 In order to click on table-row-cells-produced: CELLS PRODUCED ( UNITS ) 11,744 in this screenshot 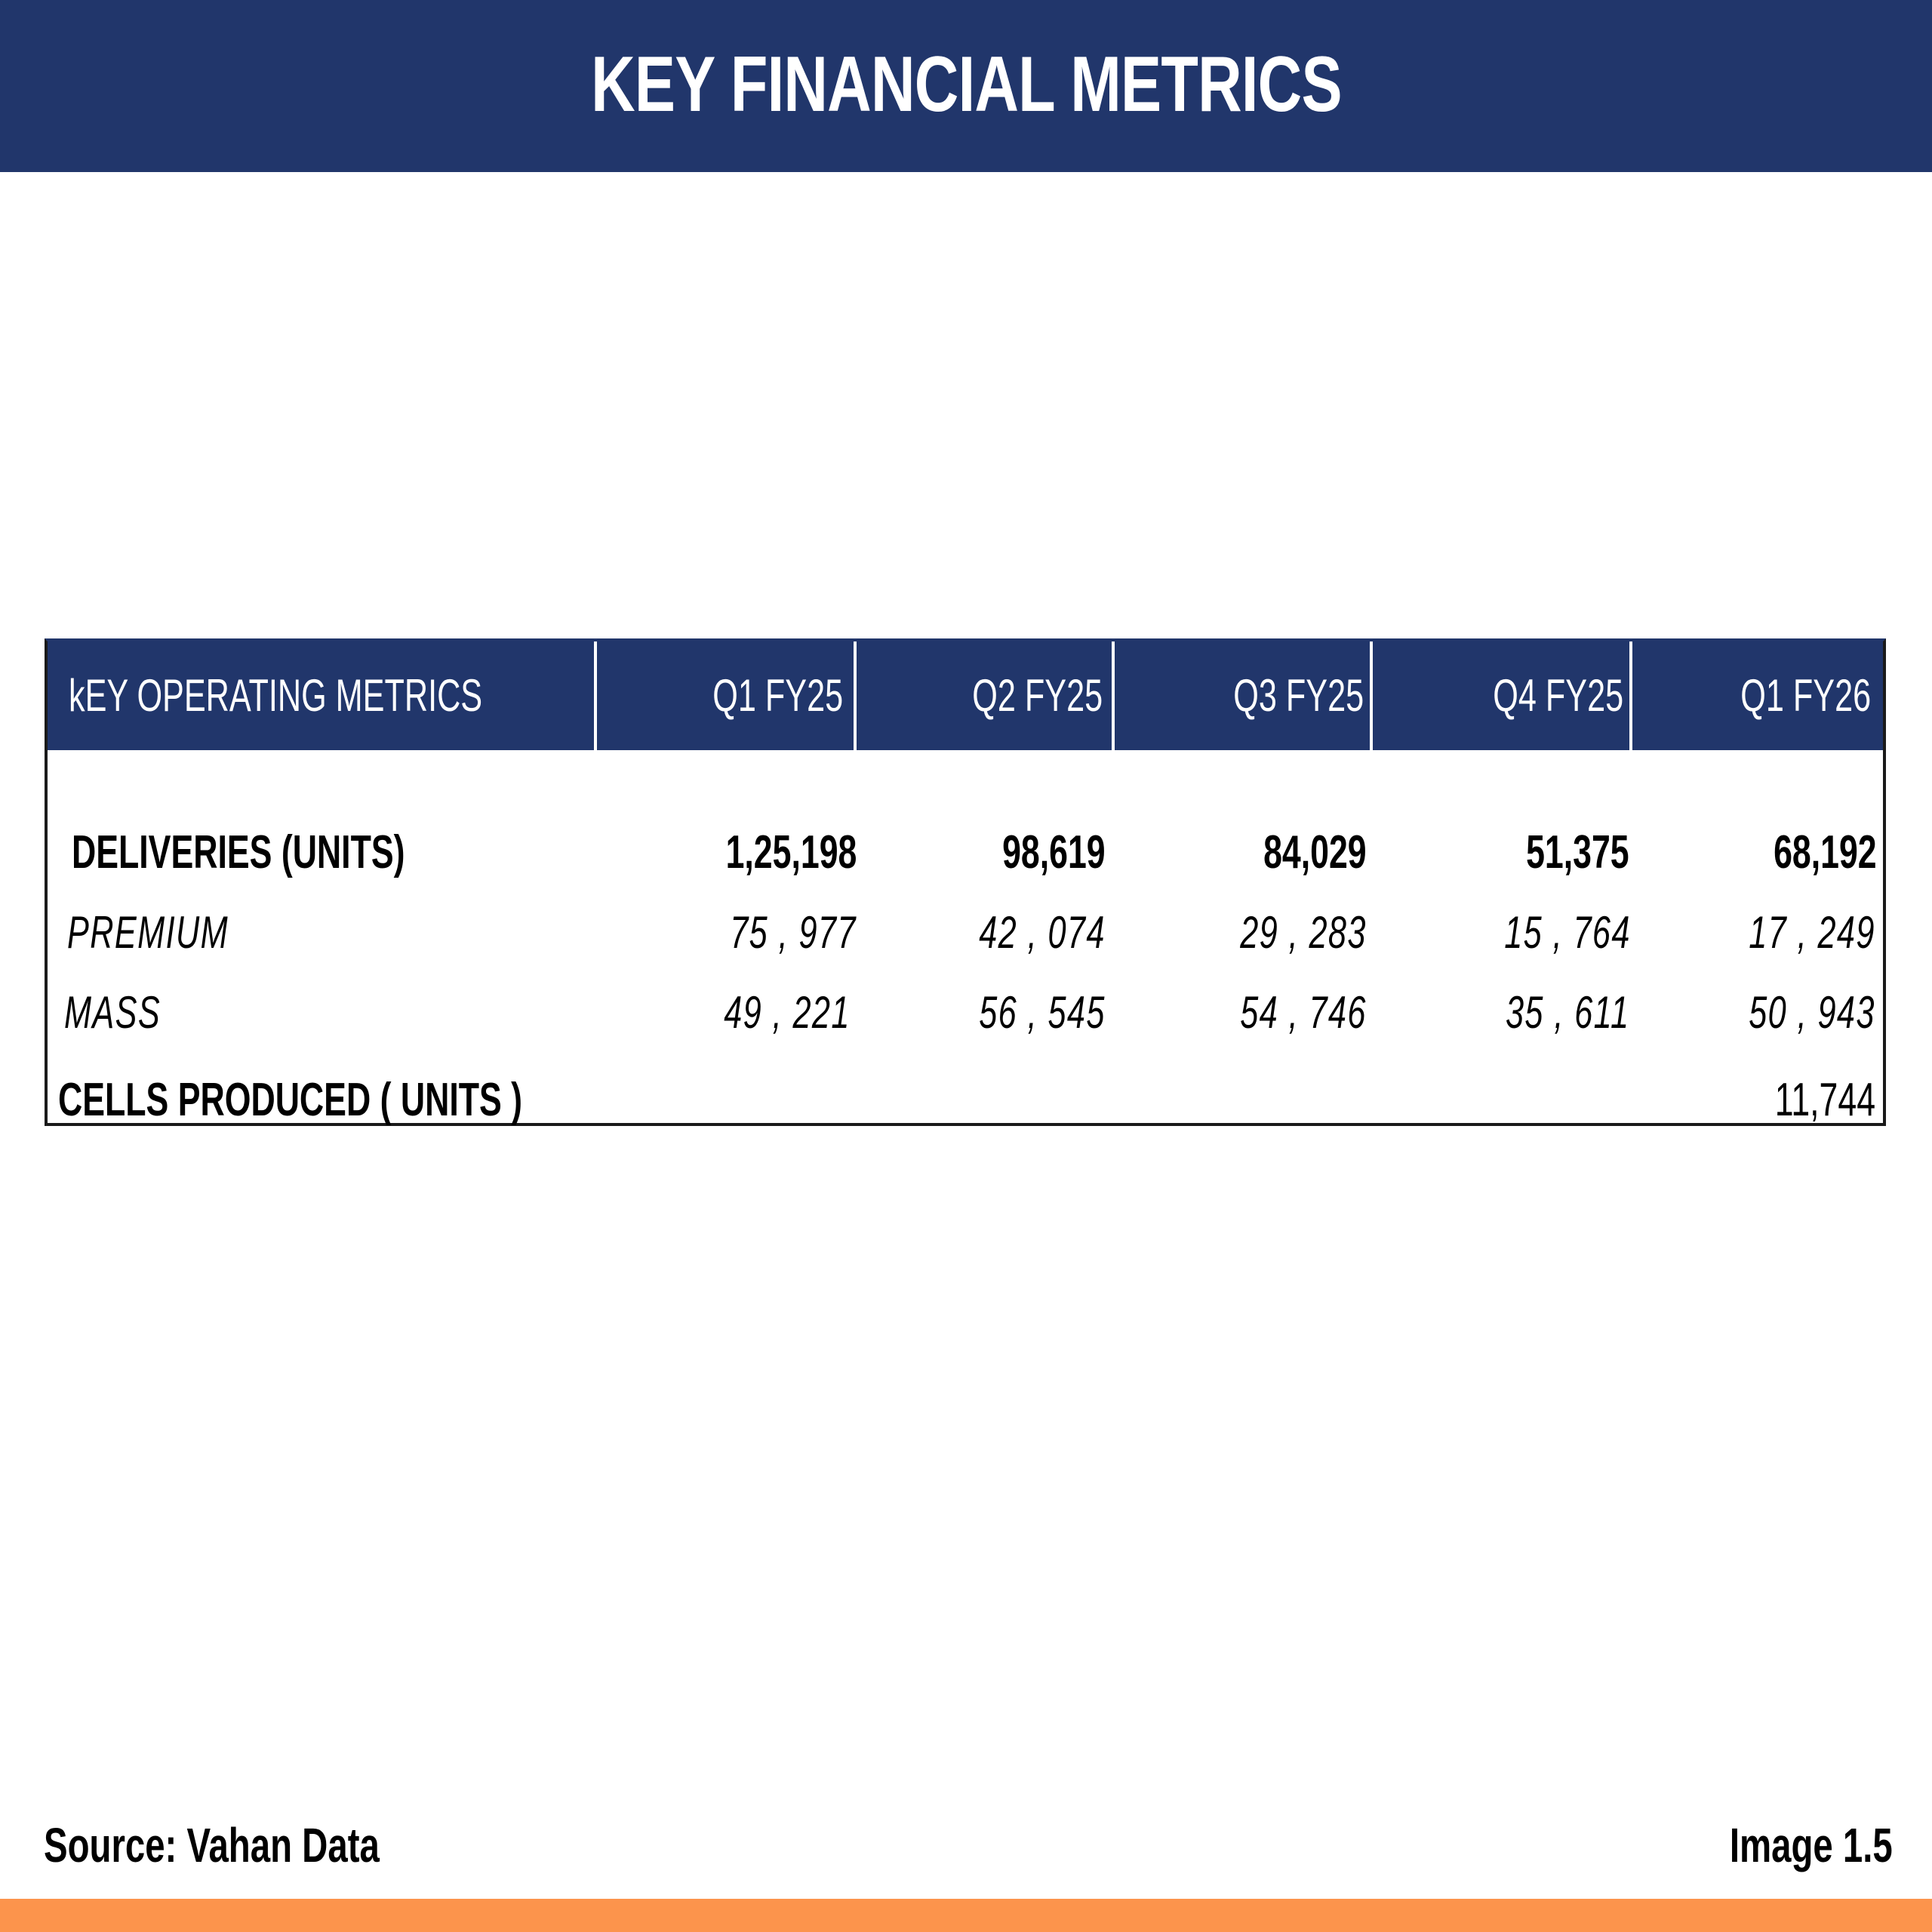, I will do `click(965, 1100)`.